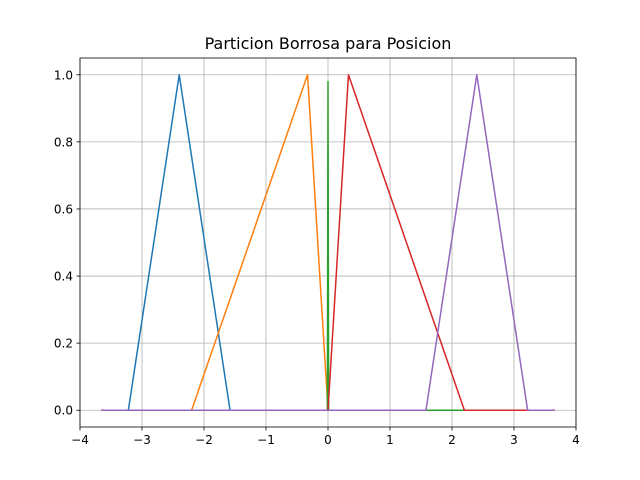  Describe the element at coordinates (63, 75) in the screenshot. I see `y-tick-label: 1.0` at that location.